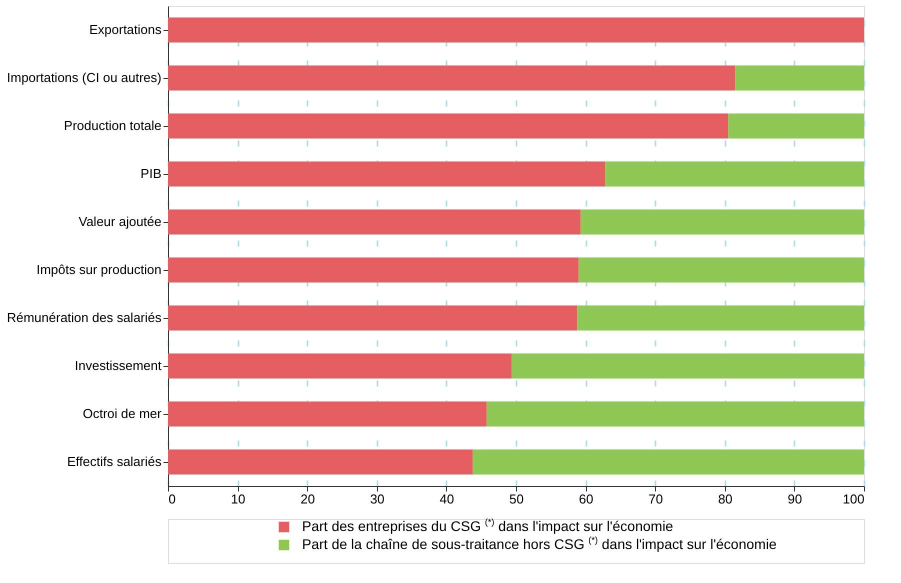 The image size is (901, 583). Describe the element at coordinates (488, 525) in the screenshot. I see `legend-label: Part des entreprises du CSG (*) dans l'impact sur l'économie` at that location.